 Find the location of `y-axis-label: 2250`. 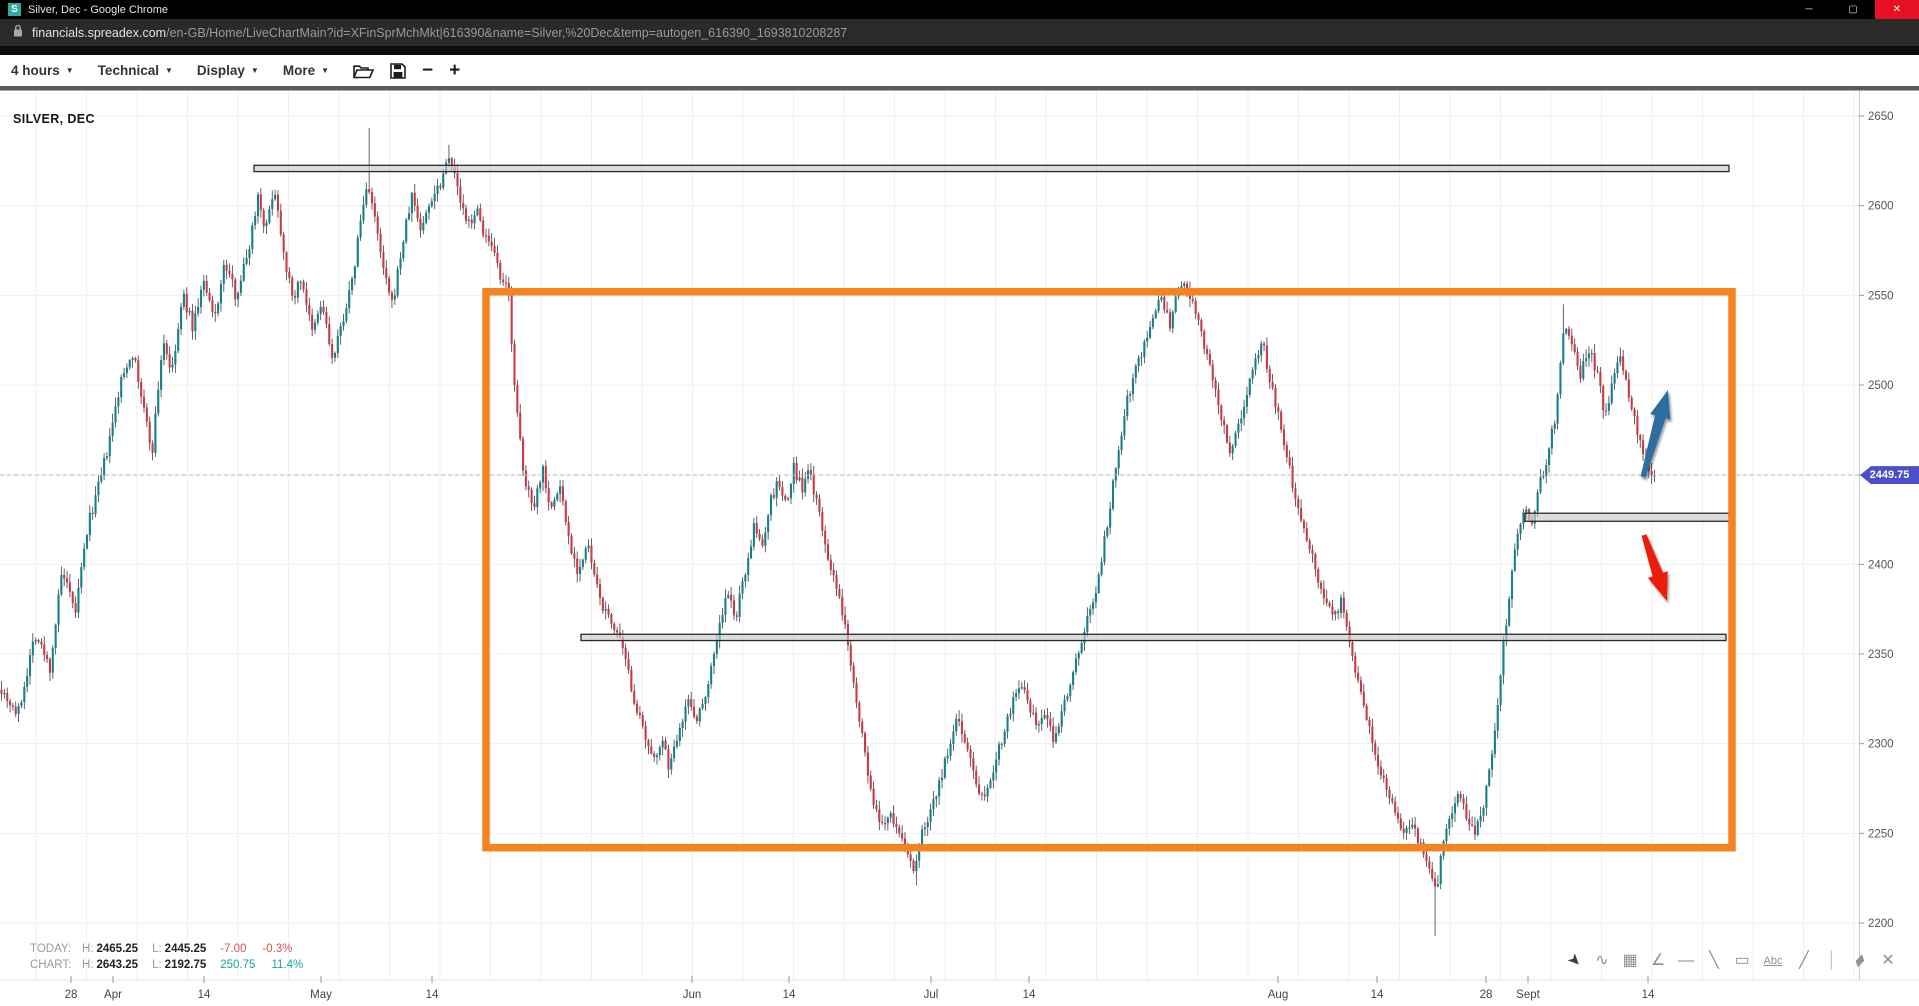

y-axis-label: 2250 is located at coordinates (1881, 834).